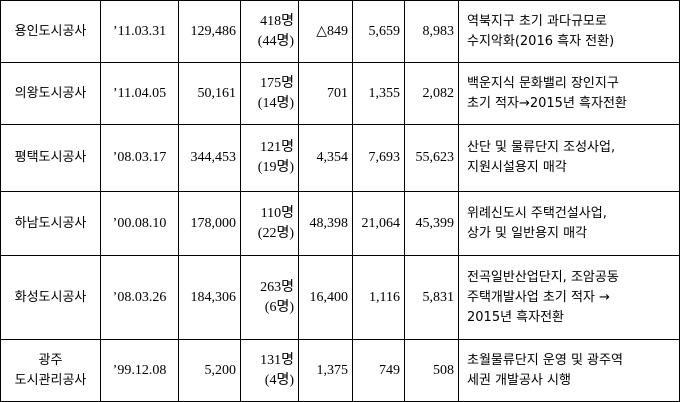  Describe the element at coordinates (569, 158) in the screenshot. I see `description: 산단 및 물류단지 조성사업, 지원시설용지 매각` at that location.